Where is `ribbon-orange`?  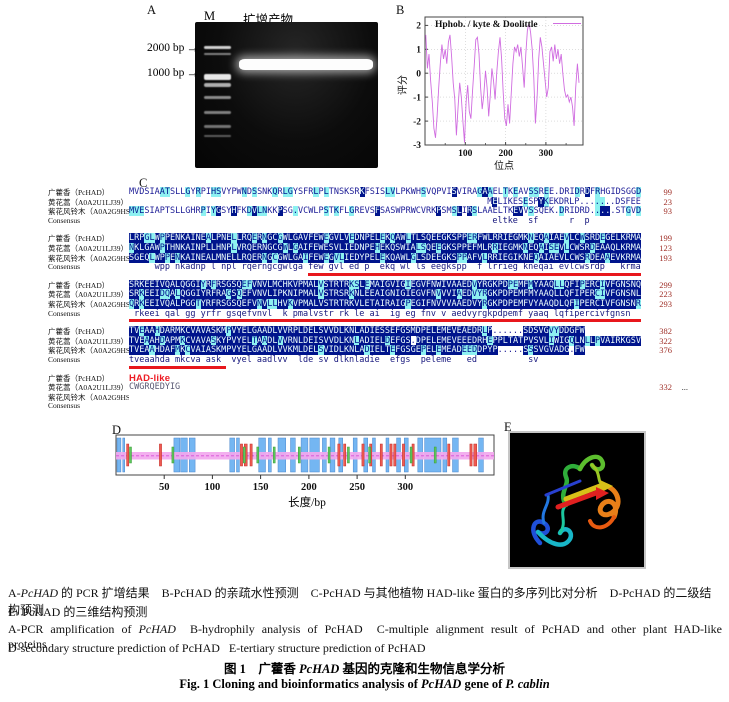
ribbon-orange is located at coordinates (609, 501).